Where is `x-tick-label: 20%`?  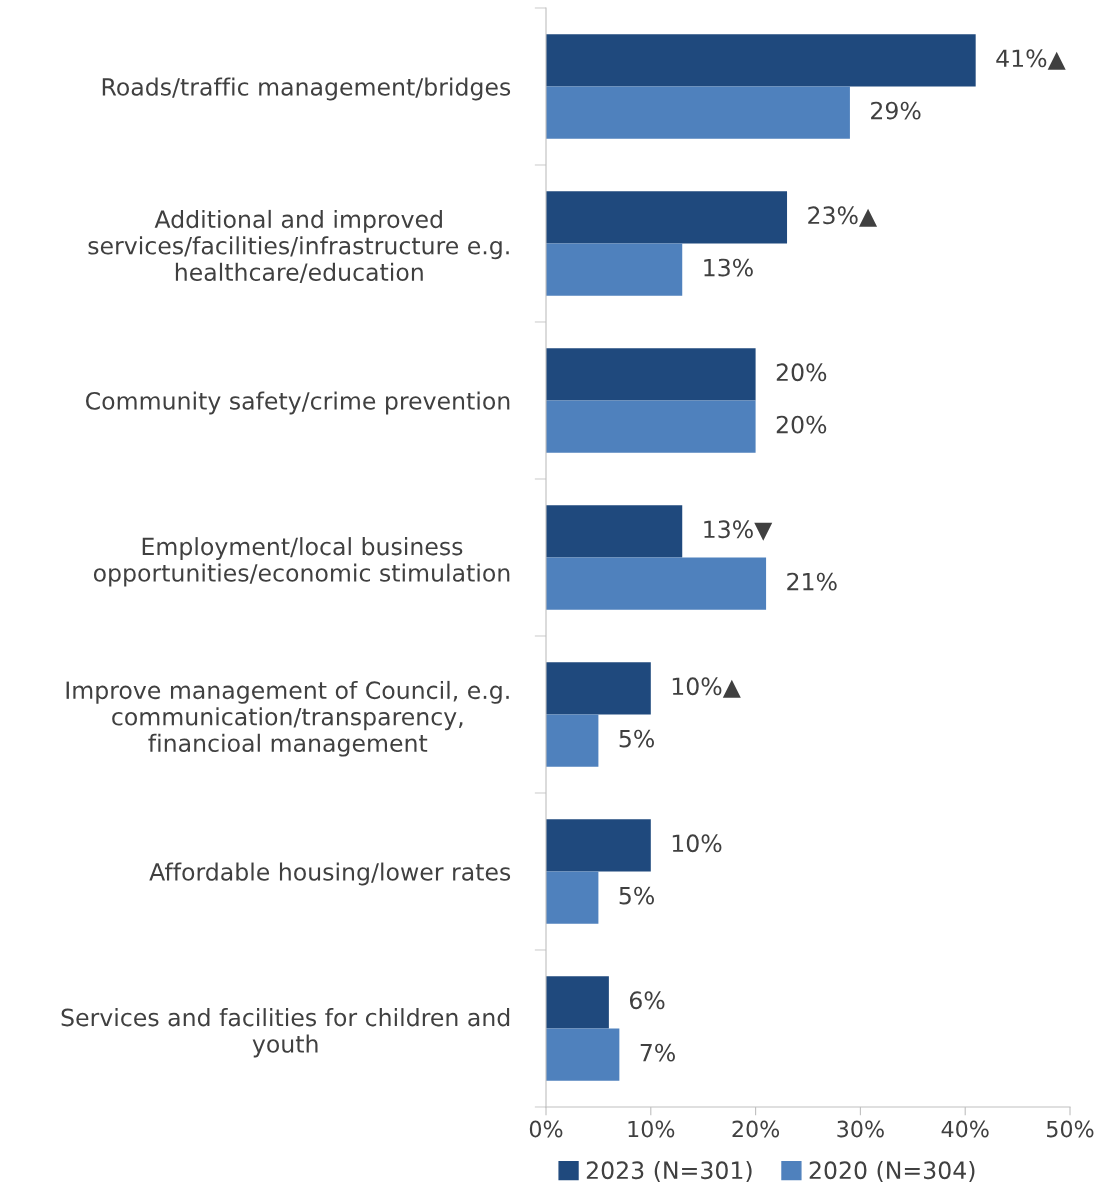
x-tick-label: 20% is located at coordinates (756, 1129).